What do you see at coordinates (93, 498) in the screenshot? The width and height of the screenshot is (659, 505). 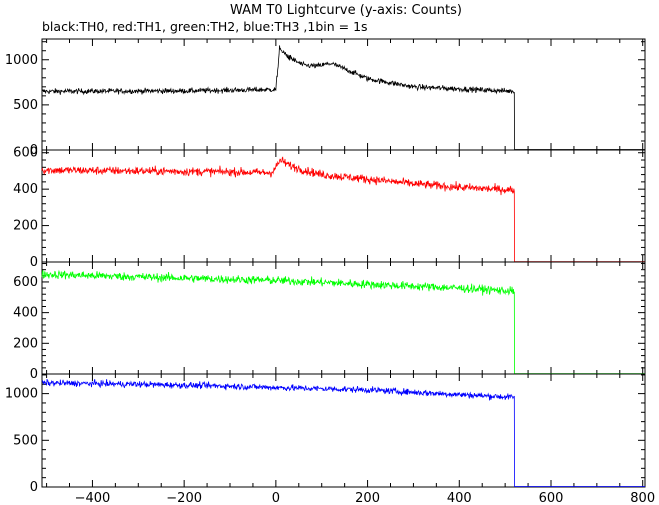 I see `x-tick-label: −400` at bounding box center [93, 498].